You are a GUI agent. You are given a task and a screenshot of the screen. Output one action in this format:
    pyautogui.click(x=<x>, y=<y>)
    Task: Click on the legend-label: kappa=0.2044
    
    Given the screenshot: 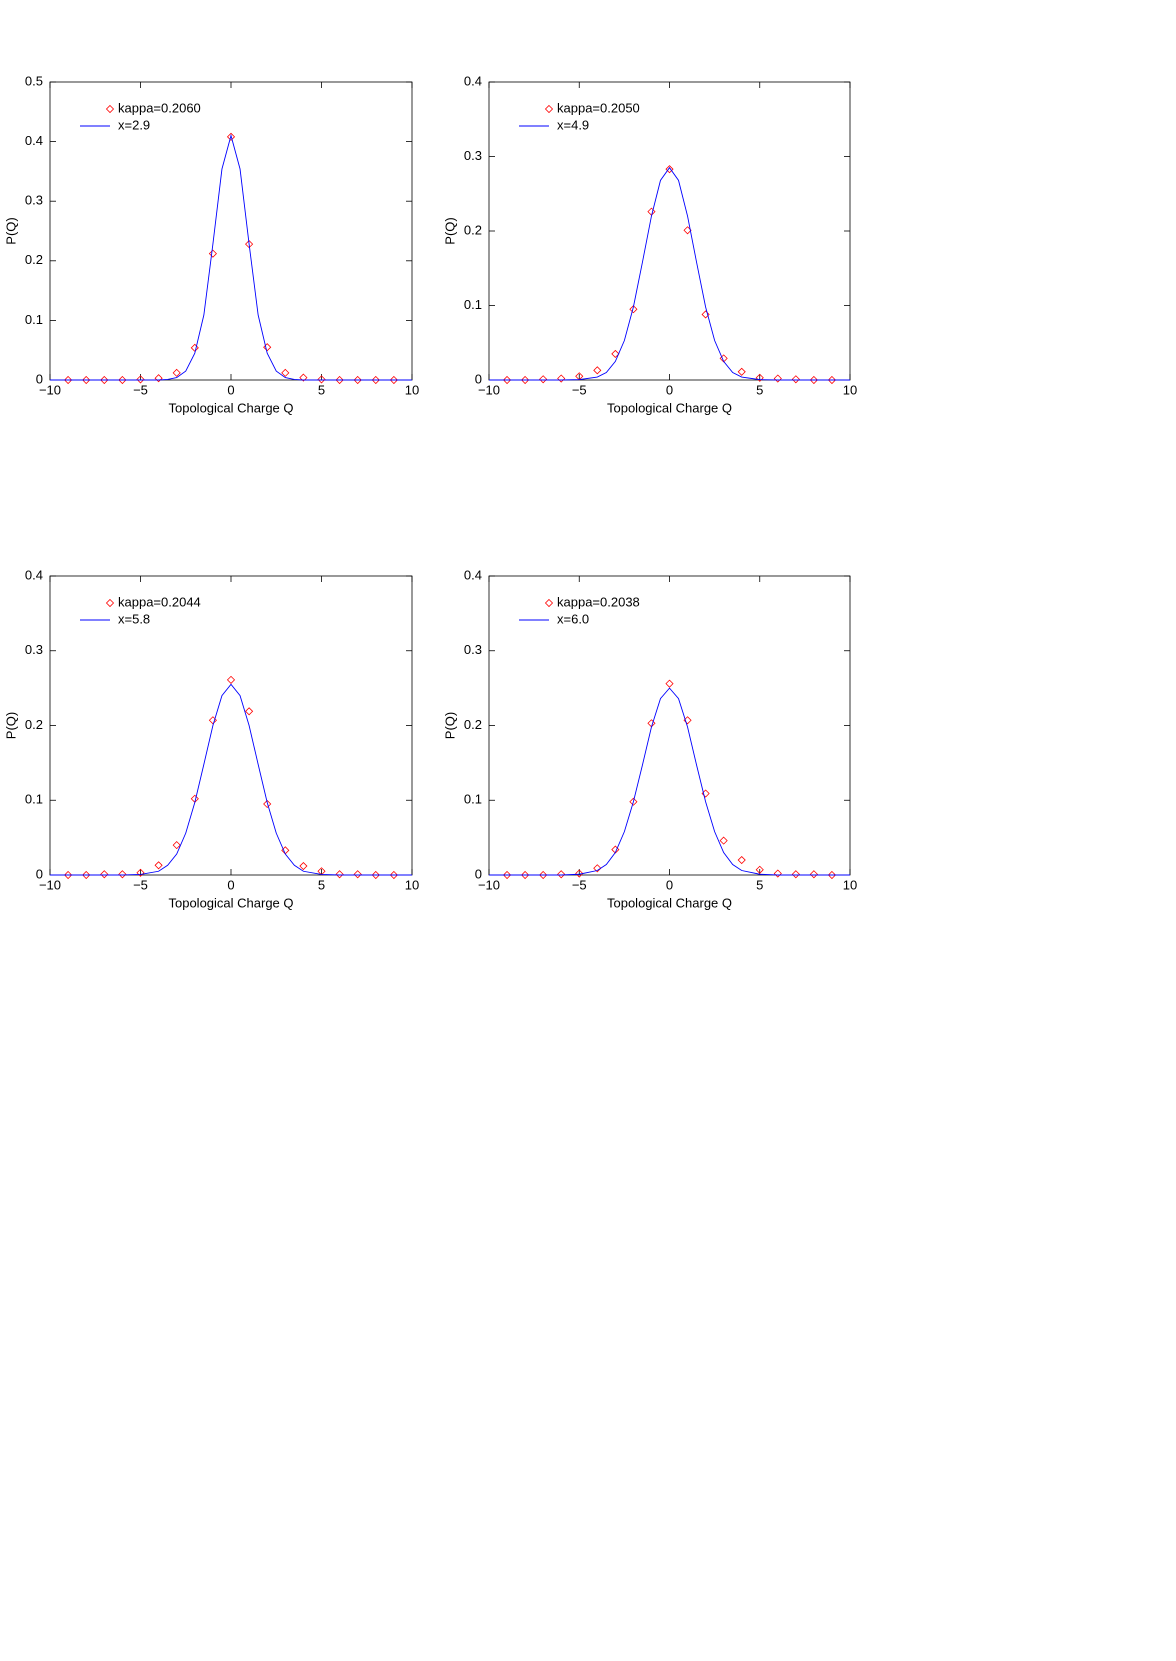 What is the action you would take?
    pyautogui.click(x=159, y=601)
    